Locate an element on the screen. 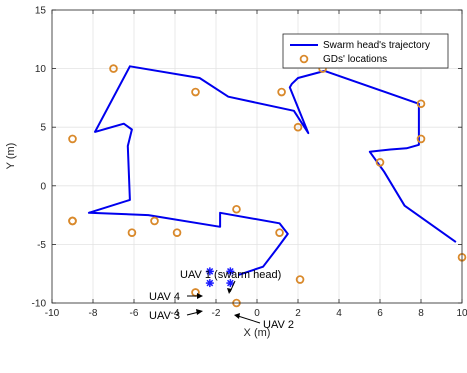 The height and width of the screenshot is (373, 467). uav-1-label: UAV 1 (swarm head) is located at coordinates (230, 275).